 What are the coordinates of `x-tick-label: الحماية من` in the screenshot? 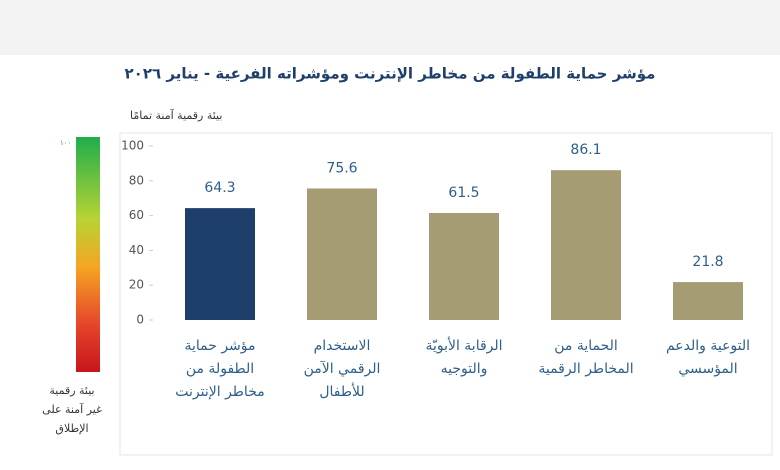 It's located at (586, 346).